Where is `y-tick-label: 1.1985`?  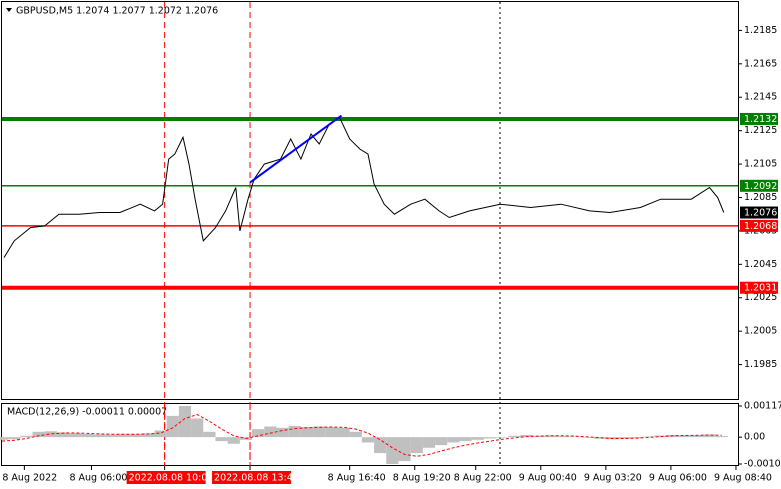 y-tick-label: 1.1985 is located at coordinates (760, 364).